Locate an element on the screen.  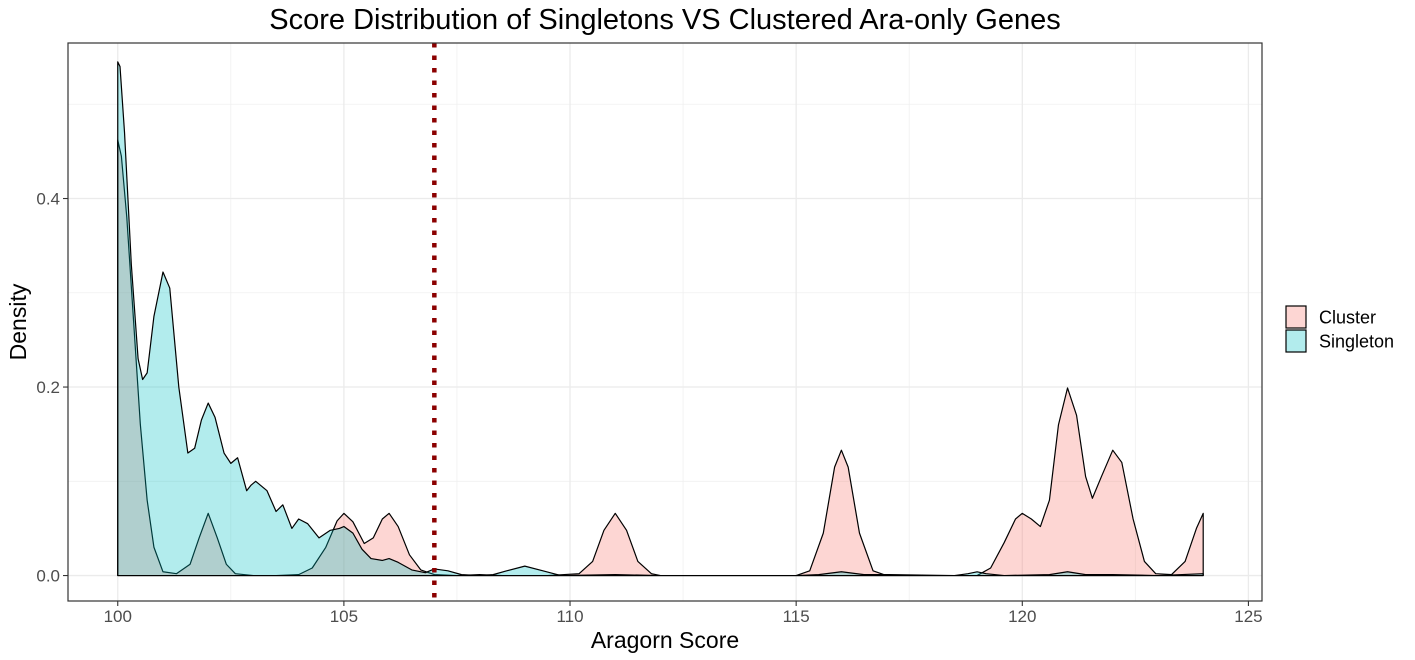
y-axis-title: Density is located at coordinates (18, 321).